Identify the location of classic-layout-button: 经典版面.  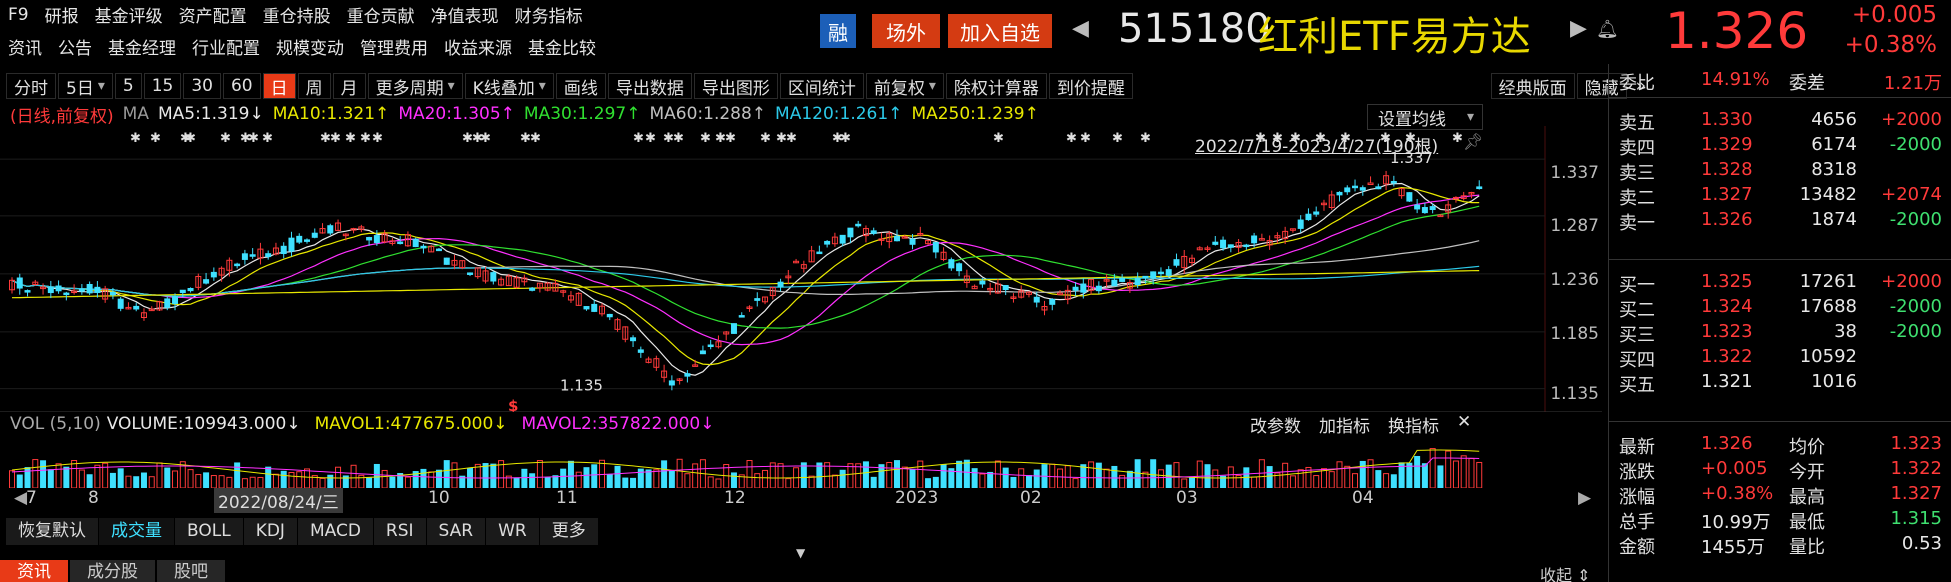
(1532, 86).